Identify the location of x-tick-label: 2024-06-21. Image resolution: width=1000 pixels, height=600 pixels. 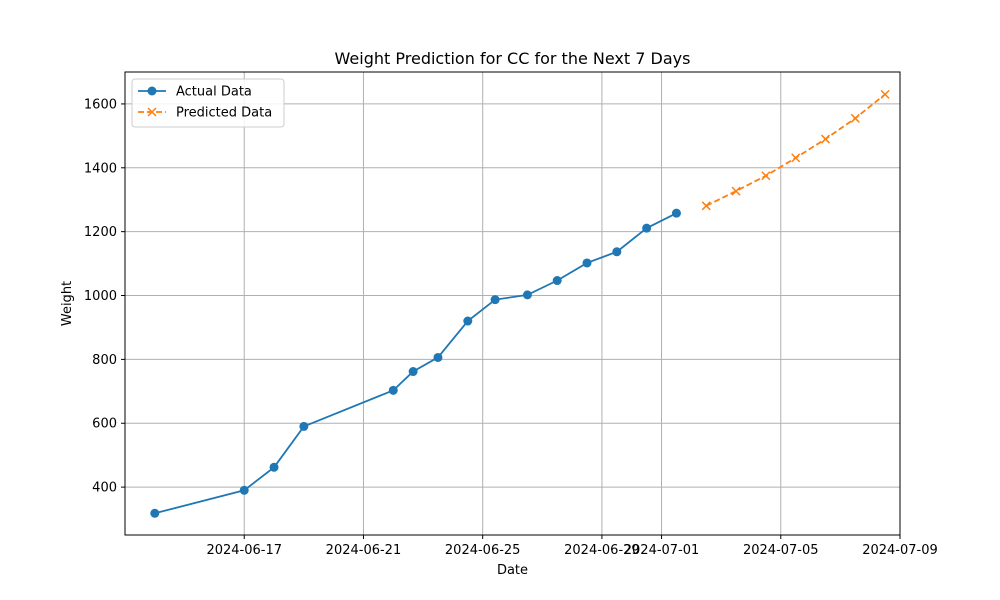
(364, 550).